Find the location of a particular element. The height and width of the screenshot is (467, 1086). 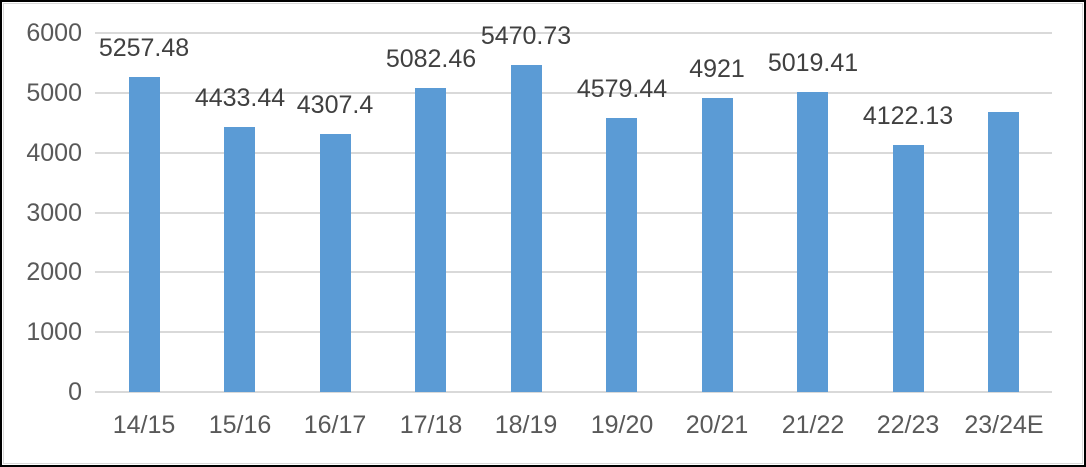

bar-19/20 is located at coordinates (621, 255).